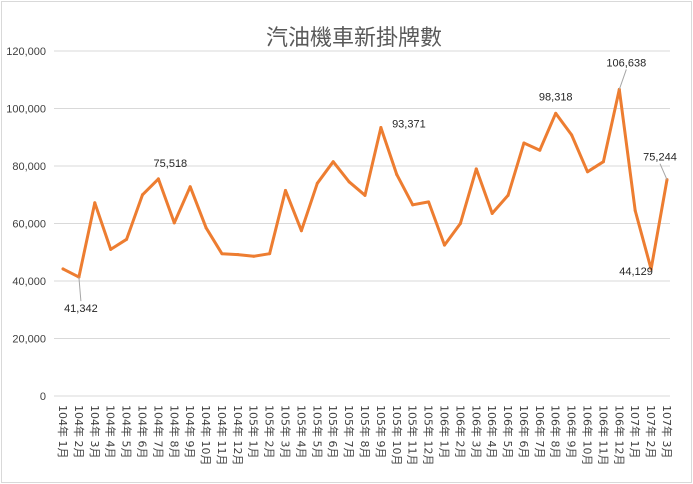  I want to click on x-tick-label: 105年 1月, so click(254, 432).